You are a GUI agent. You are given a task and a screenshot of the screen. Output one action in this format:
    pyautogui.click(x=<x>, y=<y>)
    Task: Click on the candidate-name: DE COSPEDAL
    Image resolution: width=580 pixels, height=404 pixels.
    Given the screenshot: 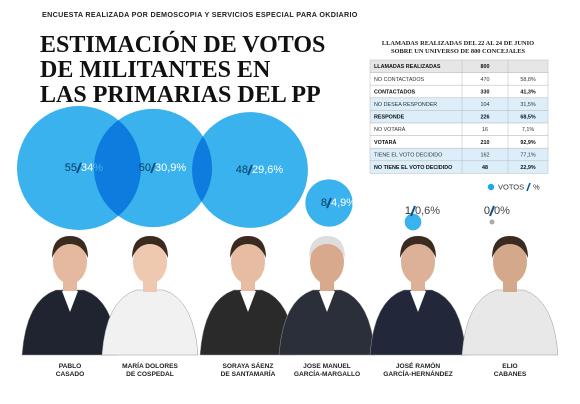 What is the action you would take?
    pyautogui.click(x=150, y=374)
    